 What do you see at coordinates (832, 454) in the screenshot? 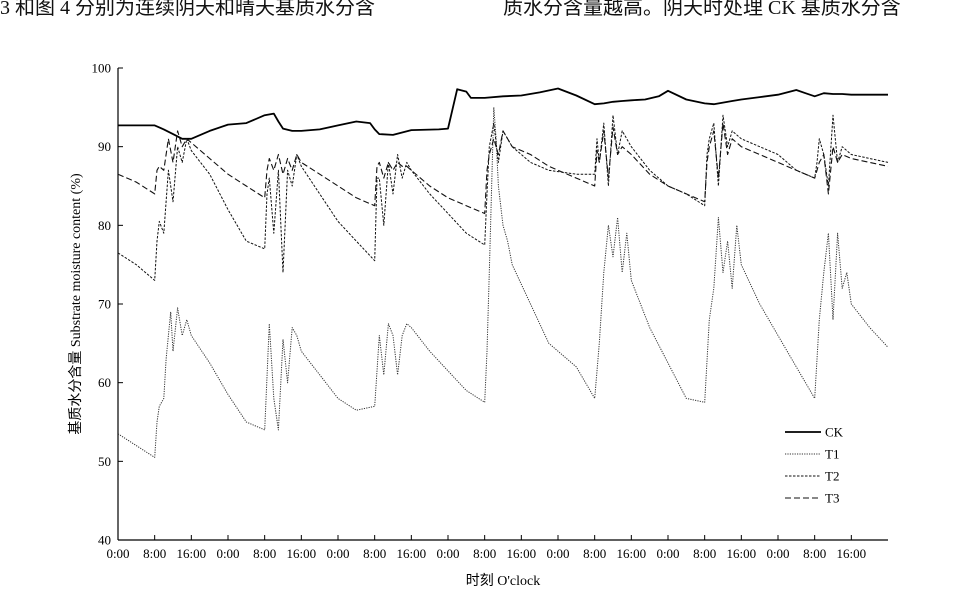
I see `legend-label-t1: T1` at bounding box center [832, 454].